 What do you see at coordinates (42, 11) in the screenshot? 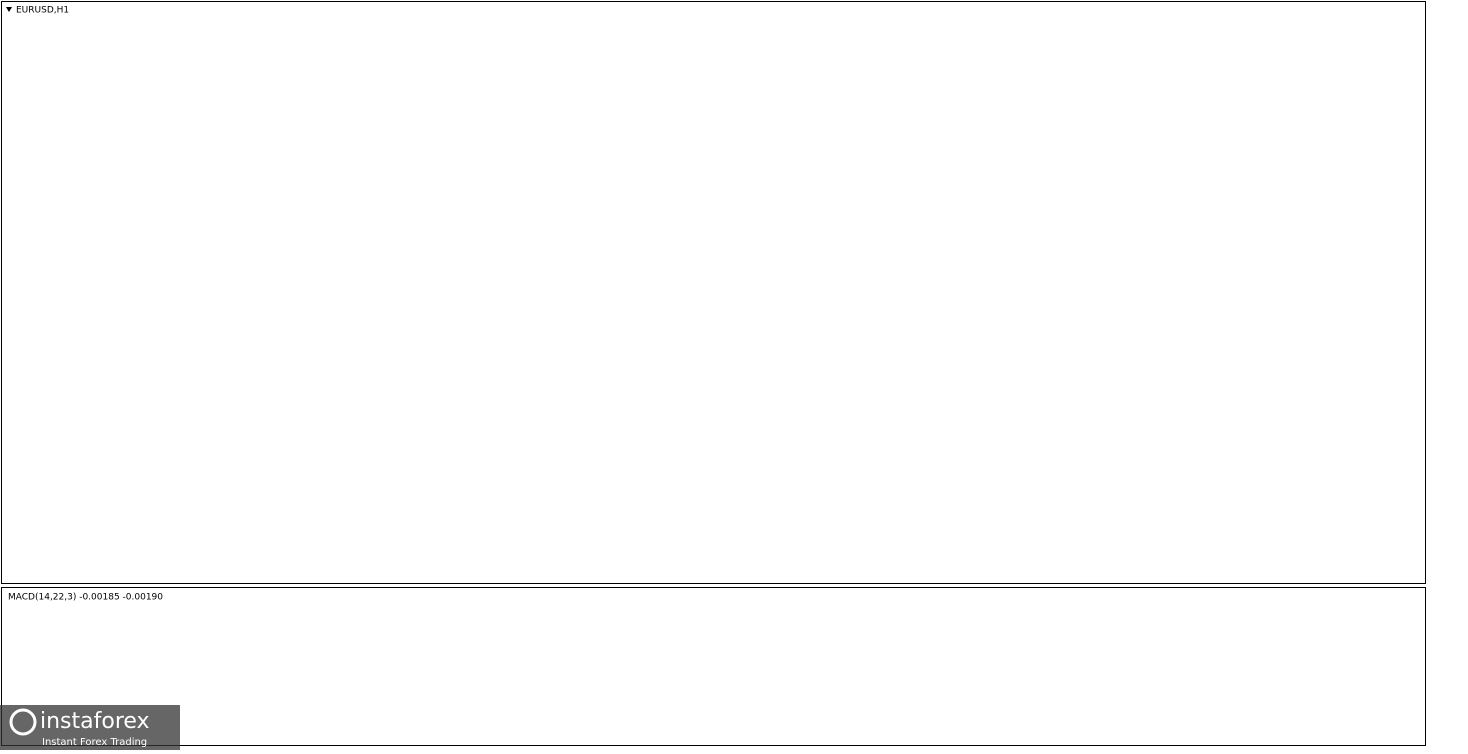
I see `chart-title: EURUSD,H1` at bounding box center [42, 11].